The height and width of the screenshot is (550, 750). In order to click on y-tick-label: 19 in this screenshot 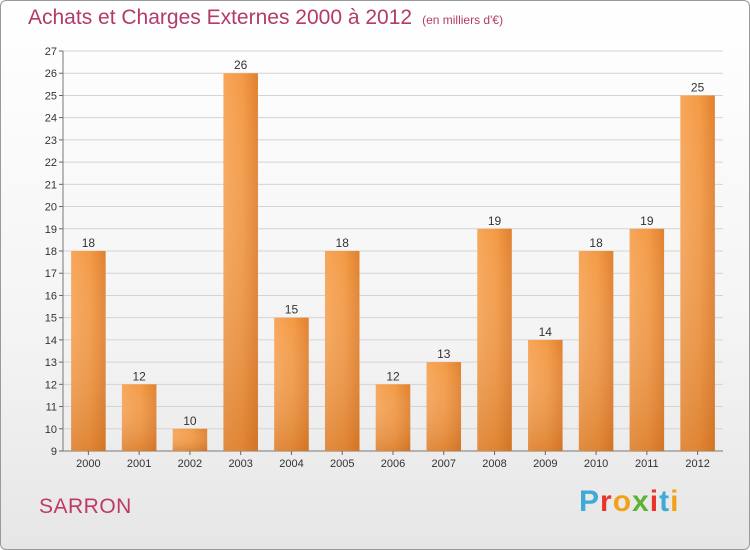, I will do `click(51, 230)`.